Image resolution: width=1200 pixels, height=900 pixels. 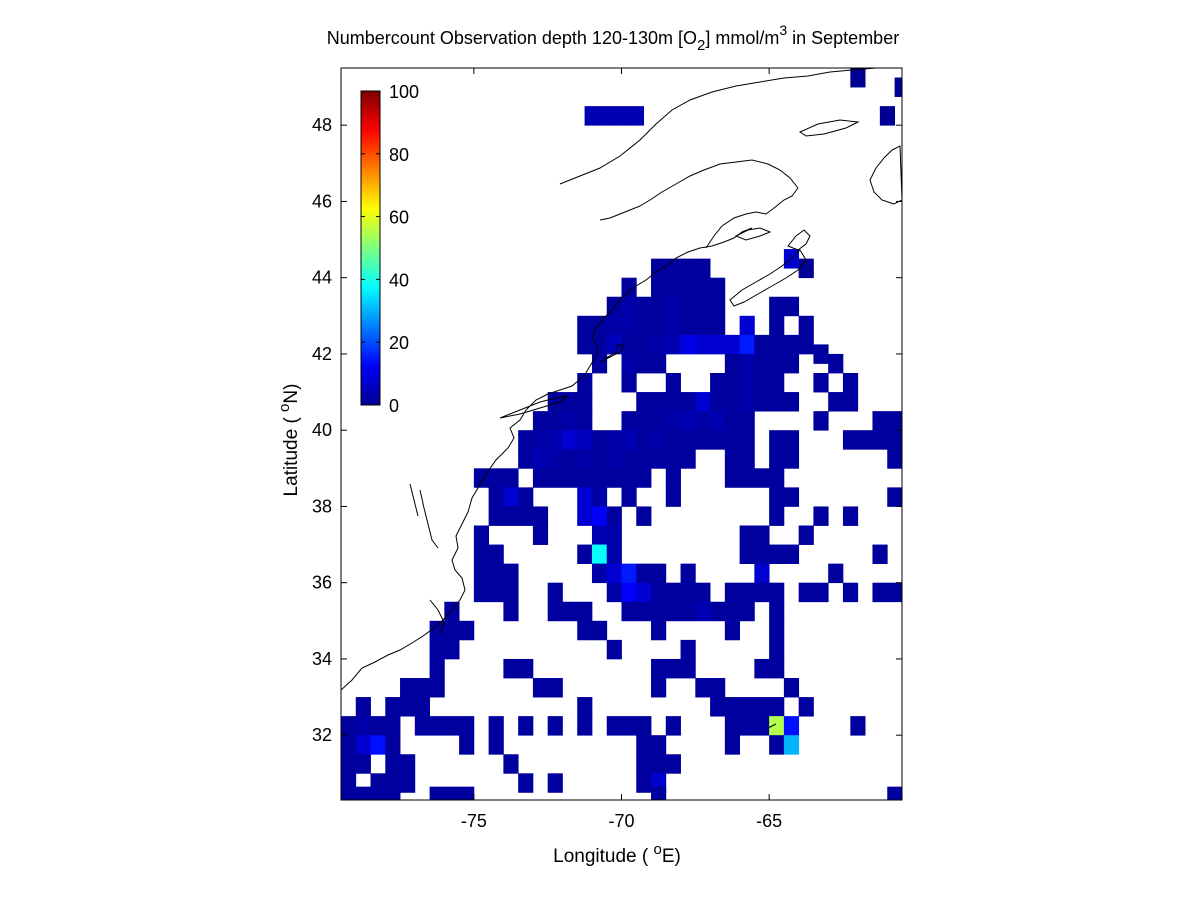 What do you see at coordinates (424, 516) in the screenshot?
I see `chesapeake` at bounding box center [424, 516].